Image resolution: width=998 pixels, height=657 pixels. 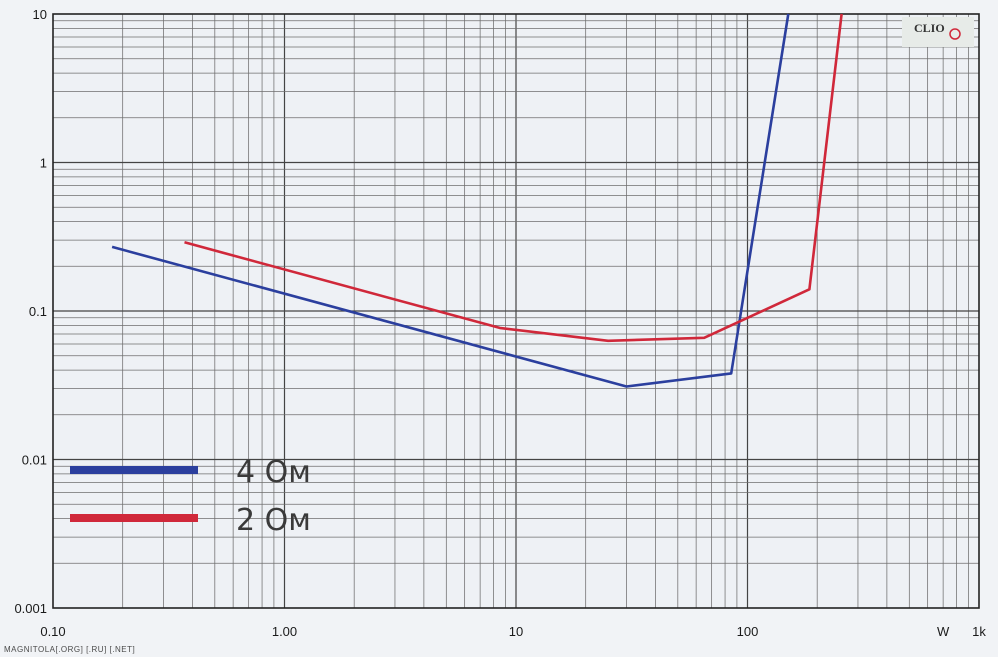 What do you see at coordinates (30, 608) in the screenshot?
I see `y-tick-label: 0.001` at bounding box center [30, 608].